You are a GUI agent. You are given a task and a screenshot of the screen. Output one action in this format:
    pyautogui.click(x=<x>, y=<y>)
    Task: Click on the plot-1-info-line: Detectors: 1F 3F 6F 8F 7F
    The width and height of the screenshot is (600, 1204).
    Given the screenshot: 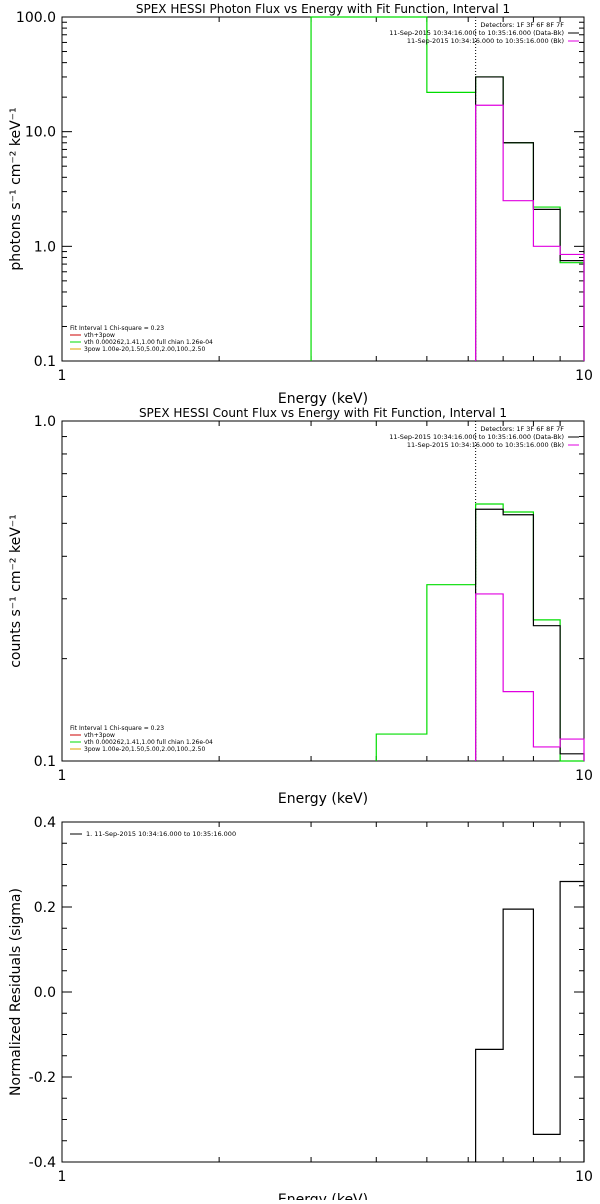 What is the action you would take?
    pyautogui.click(x=522, y=25)
    